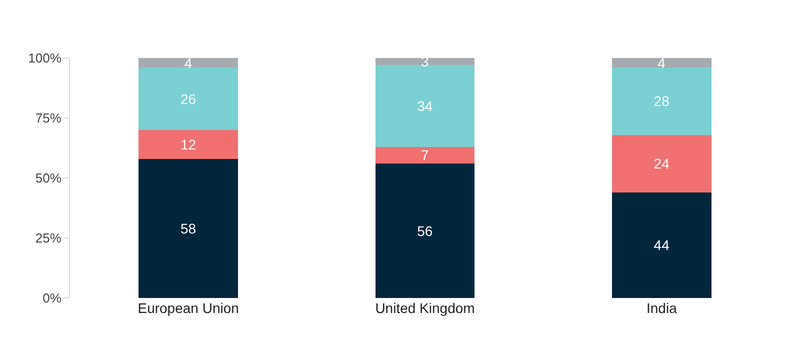  What do you see at coordinates (48, 238) in the screenshot?
I see `y-tick-label: 25%` at bounding box center [48, 238].